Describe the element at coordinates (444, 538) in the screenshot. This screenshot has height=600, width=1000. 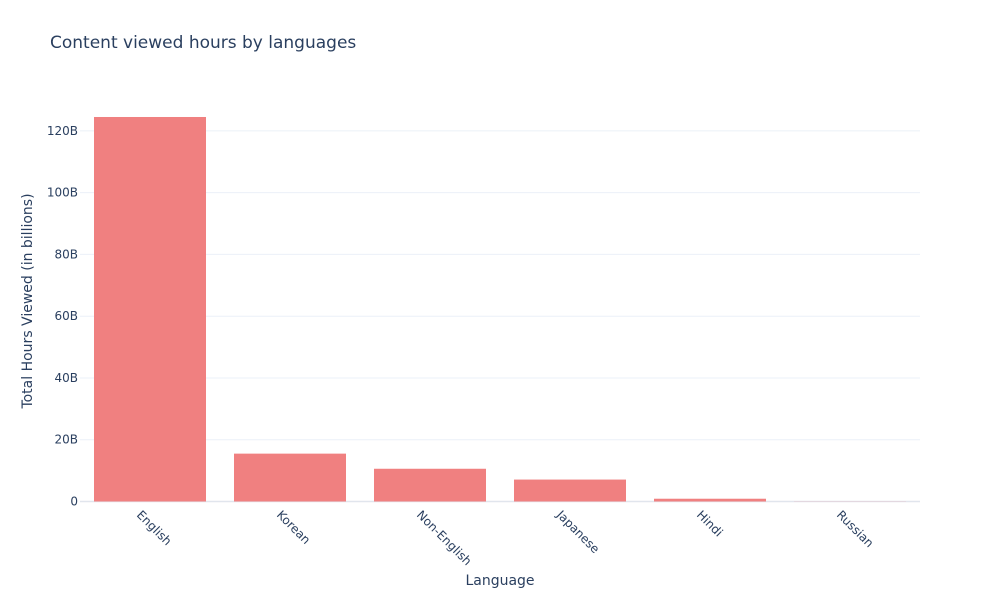
I see `x-tick-label: Non-English` at that location.